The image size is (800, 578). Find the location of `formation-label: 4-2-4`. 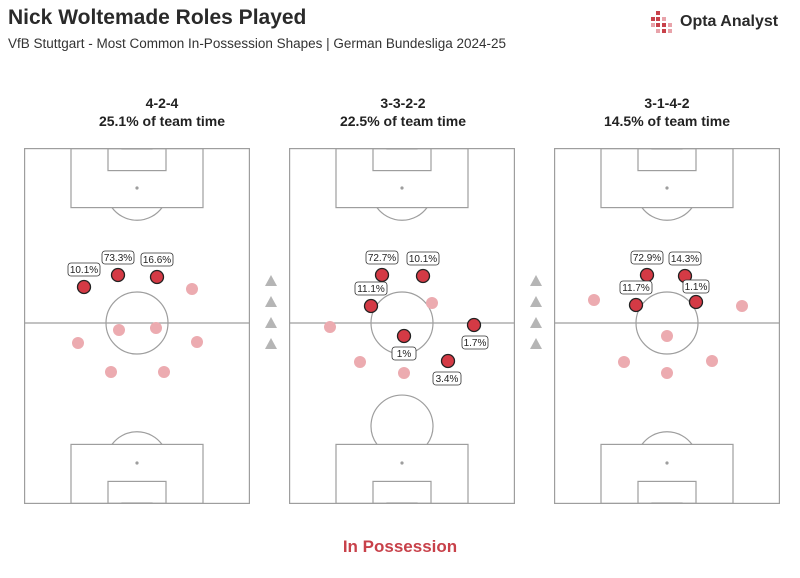

formation-label: 4-2-4 is located at coordinates (162, 103).